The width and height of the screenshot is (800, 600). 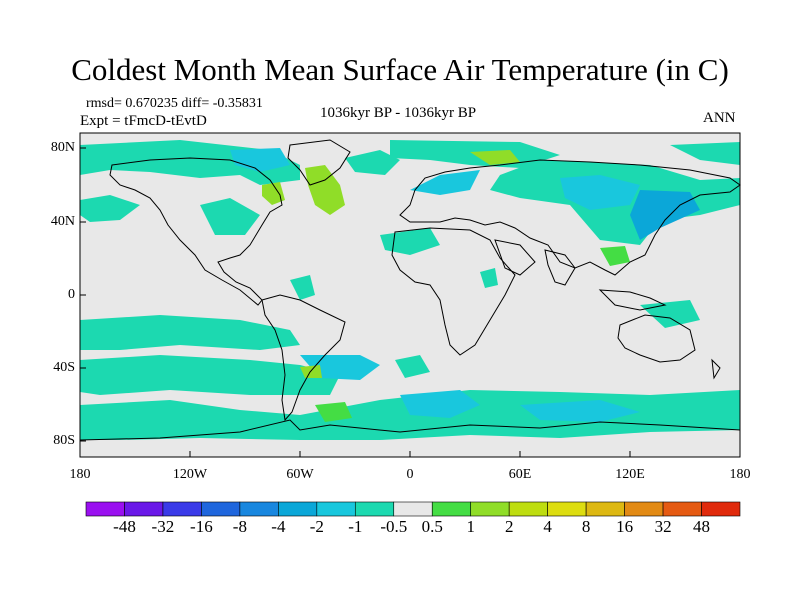 I want to click on colorbar-label: -2, so click(x=316, y=526).